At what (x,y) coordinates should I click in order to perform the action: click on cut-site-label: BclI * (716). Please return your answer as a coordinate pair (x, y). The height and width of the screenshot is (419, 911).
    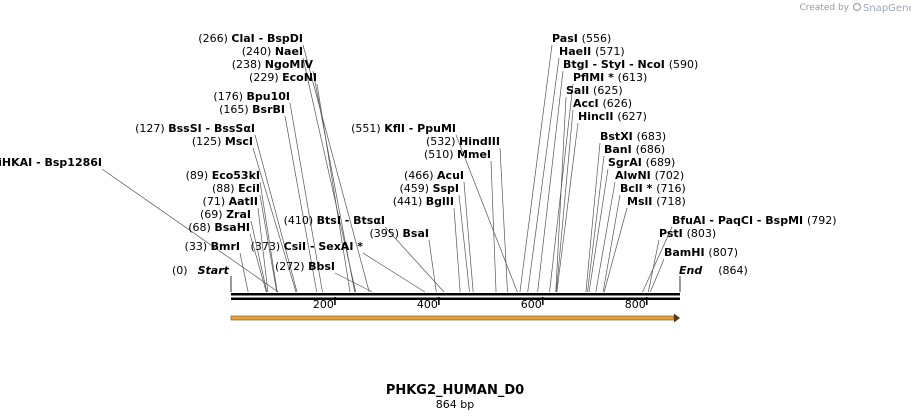
    Looking at the image, I should click on (653, 188).